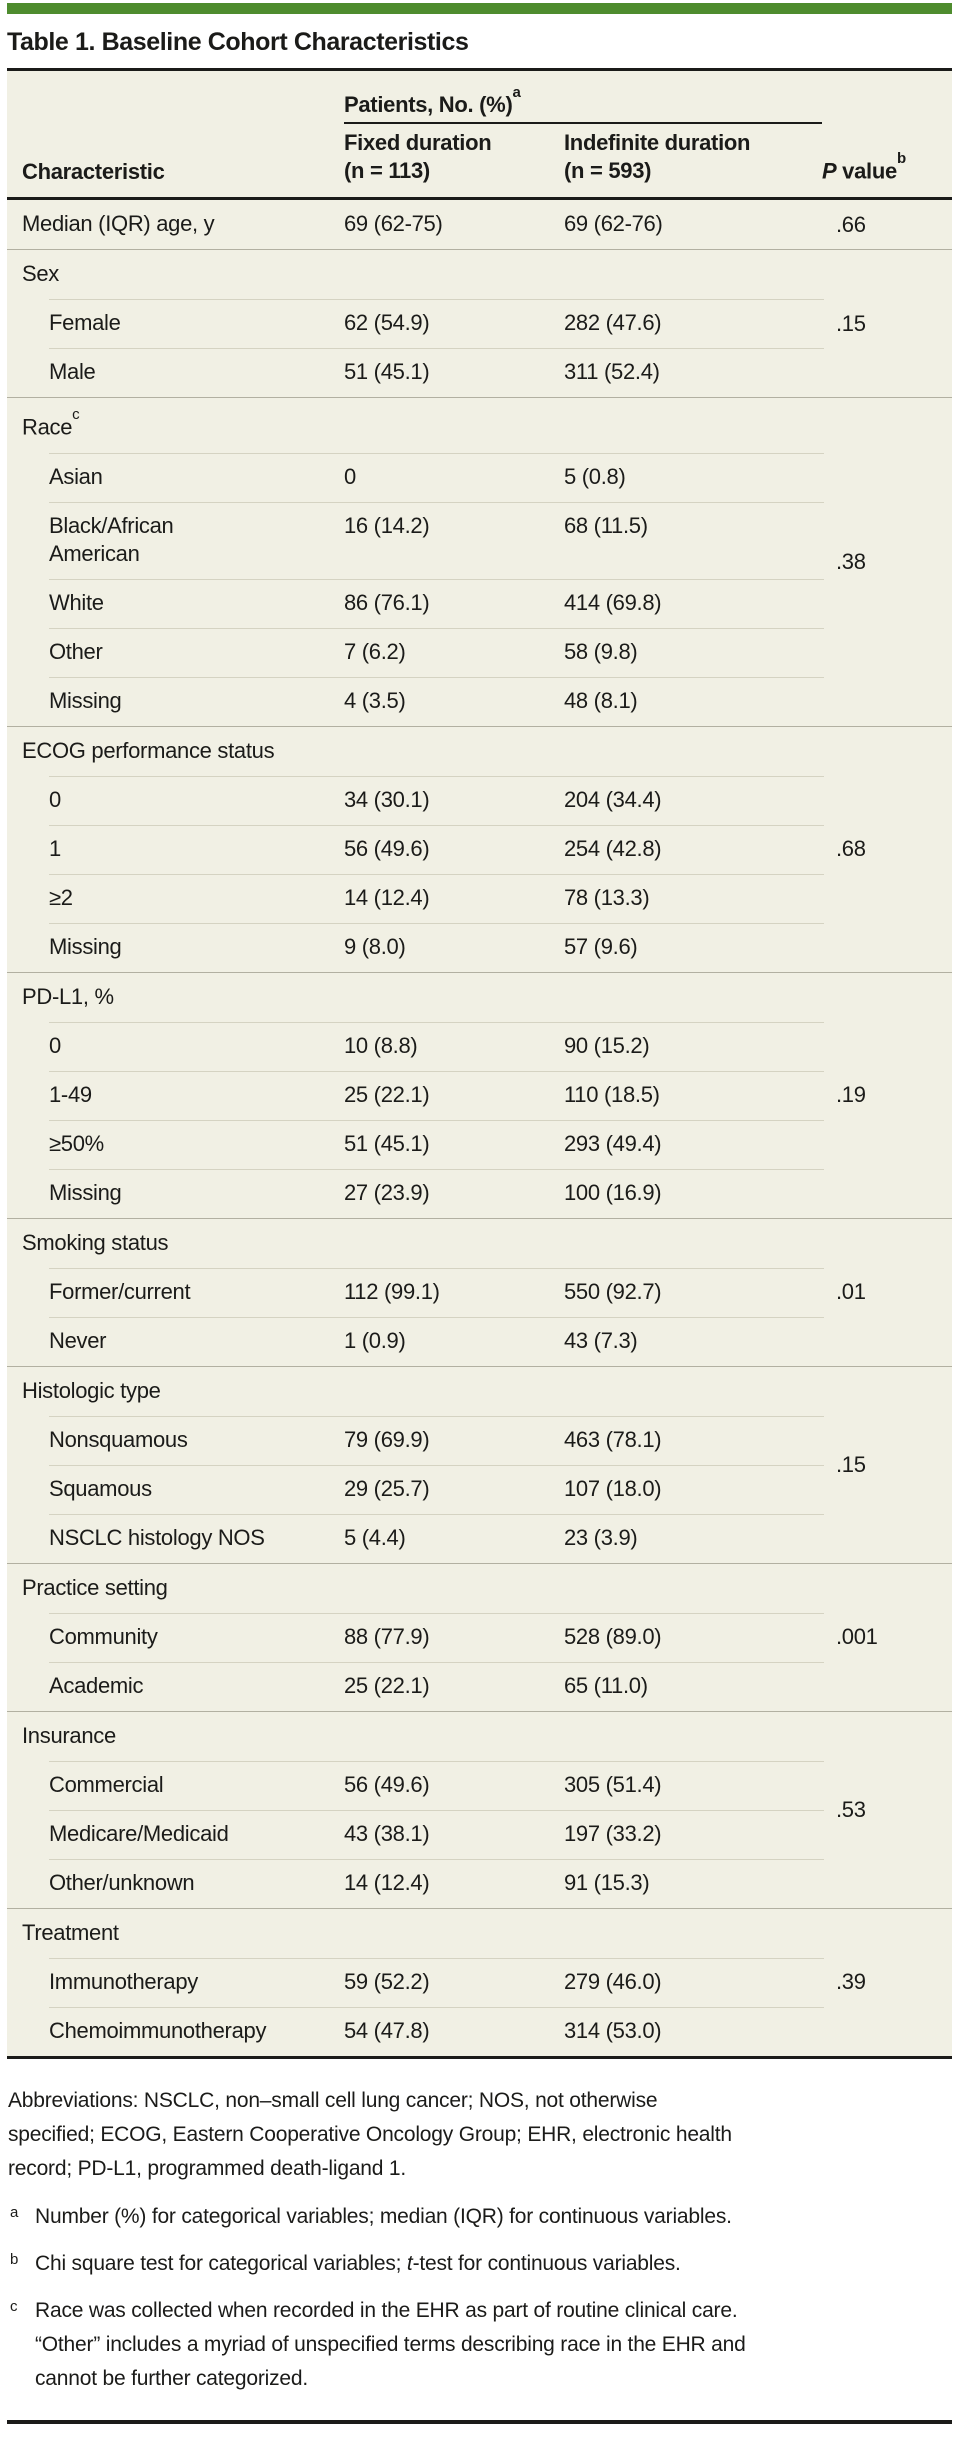  Describe the element at coordinates (95, 1242) in the screenshot. I see `section-header-label: Smoking status` at that location.